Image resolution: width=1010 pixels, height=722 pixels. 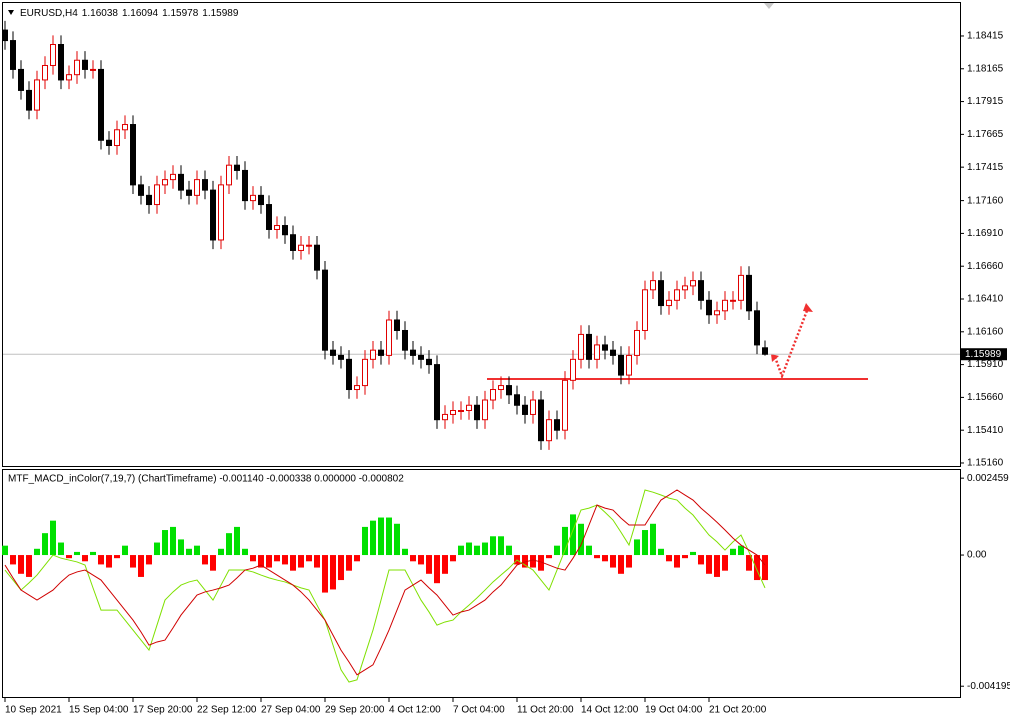 What do you see at coordinates (140, 13) in the screenshot?
I see `high-value: 1.16094` at bounding box center [140, 13].